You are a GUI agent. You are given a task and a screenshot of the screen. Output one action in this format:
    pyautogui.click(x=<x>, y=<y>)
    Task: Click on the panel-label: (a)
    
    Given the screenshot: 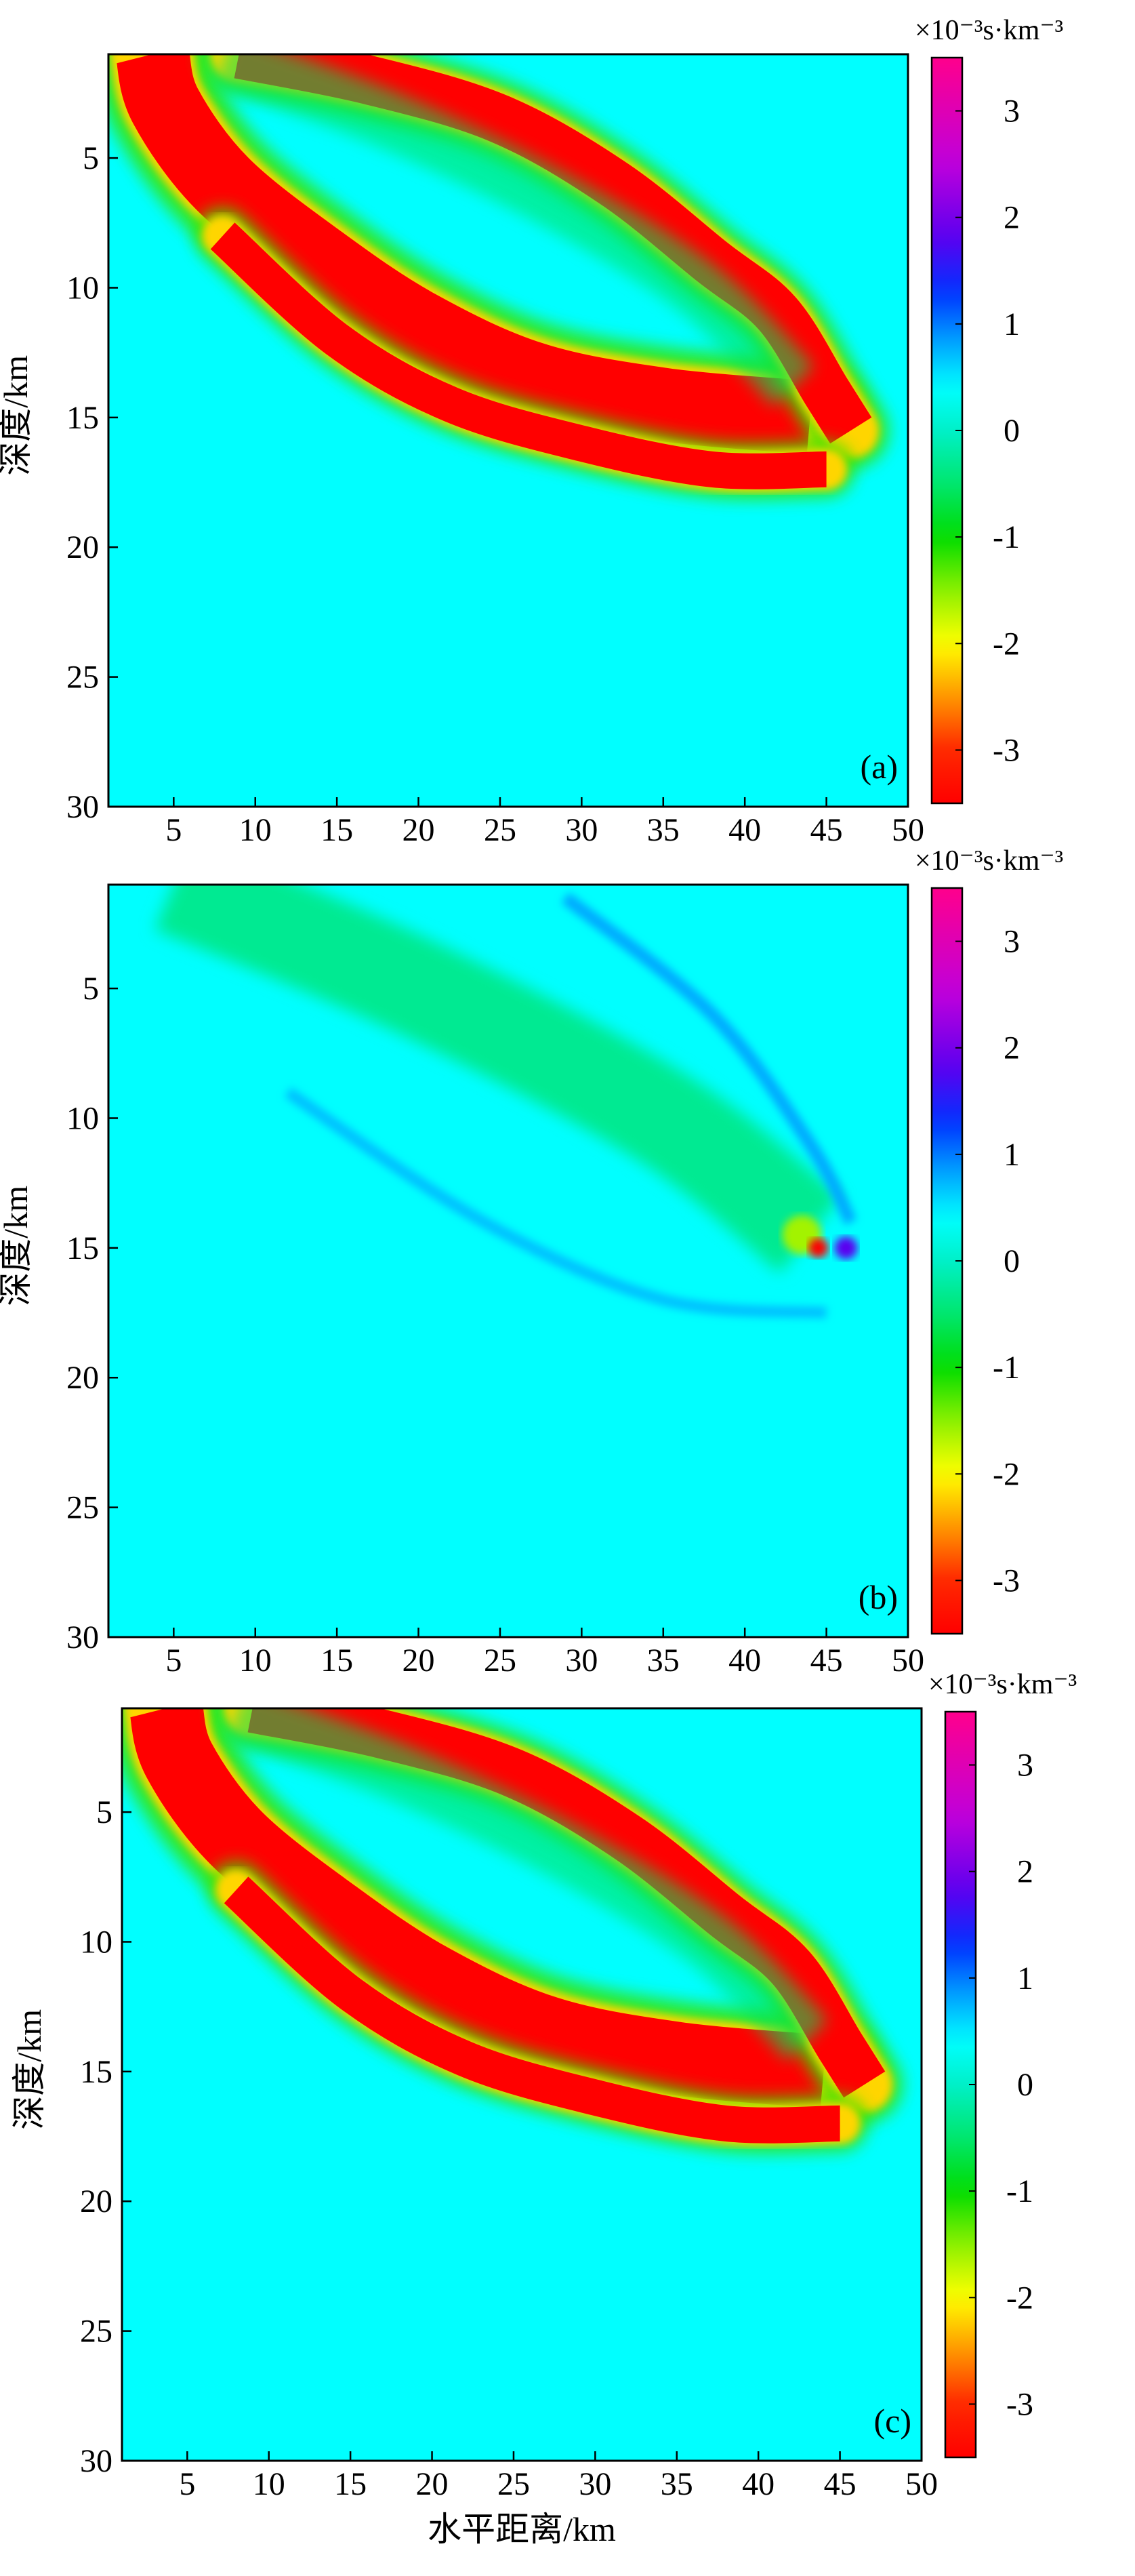 What is the action you would take?
    pyautogui.click(x=880, y=767)
    